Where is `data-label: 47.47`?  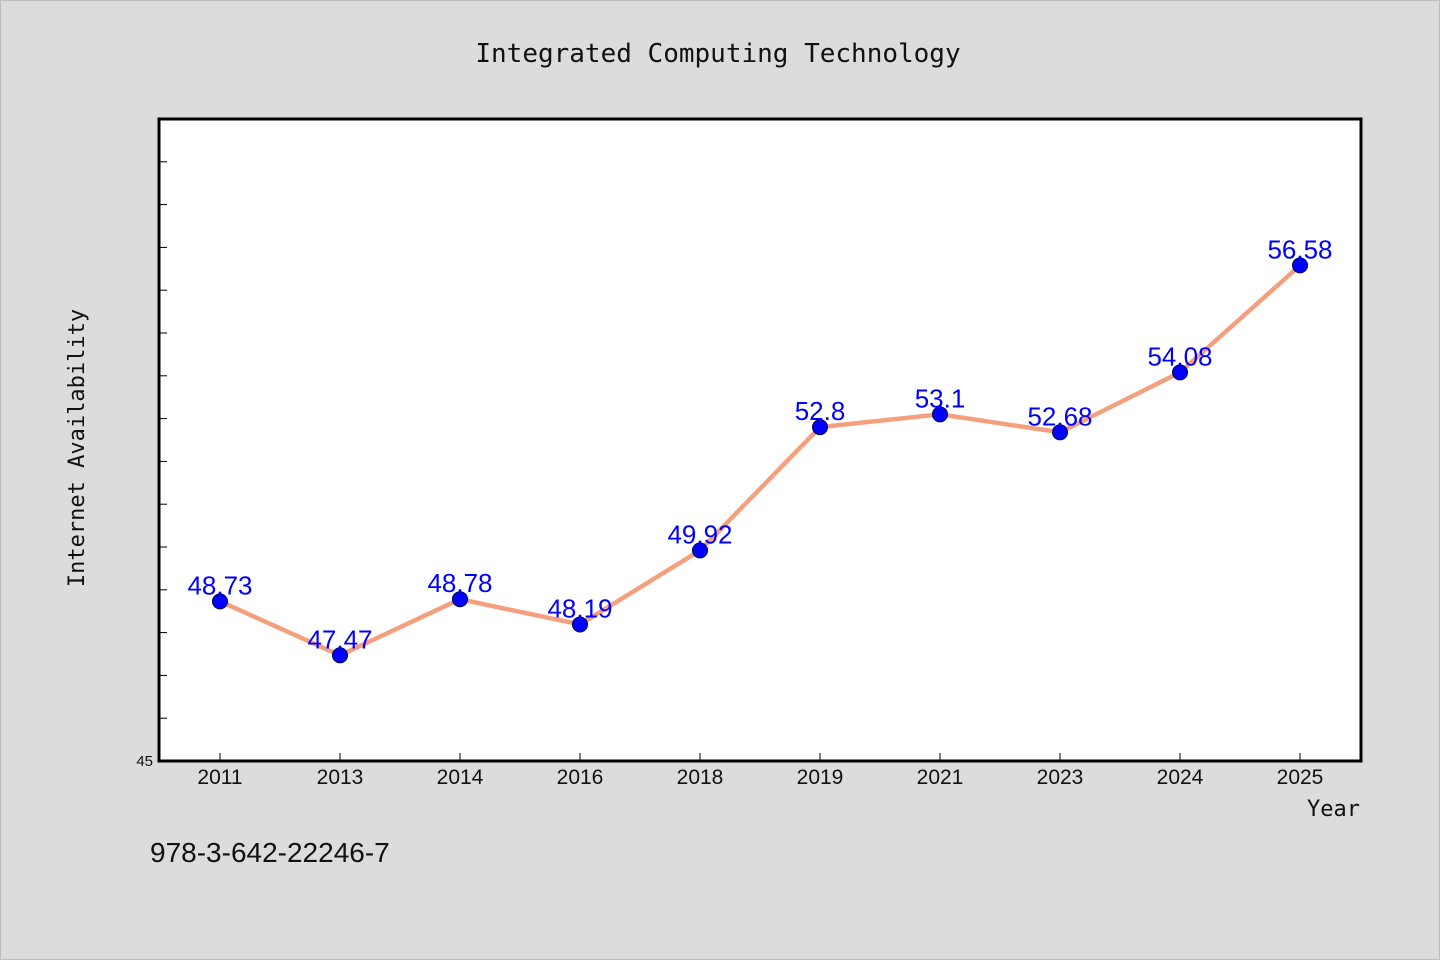 data-label: 47.47 is located at coordinates (339, 639).